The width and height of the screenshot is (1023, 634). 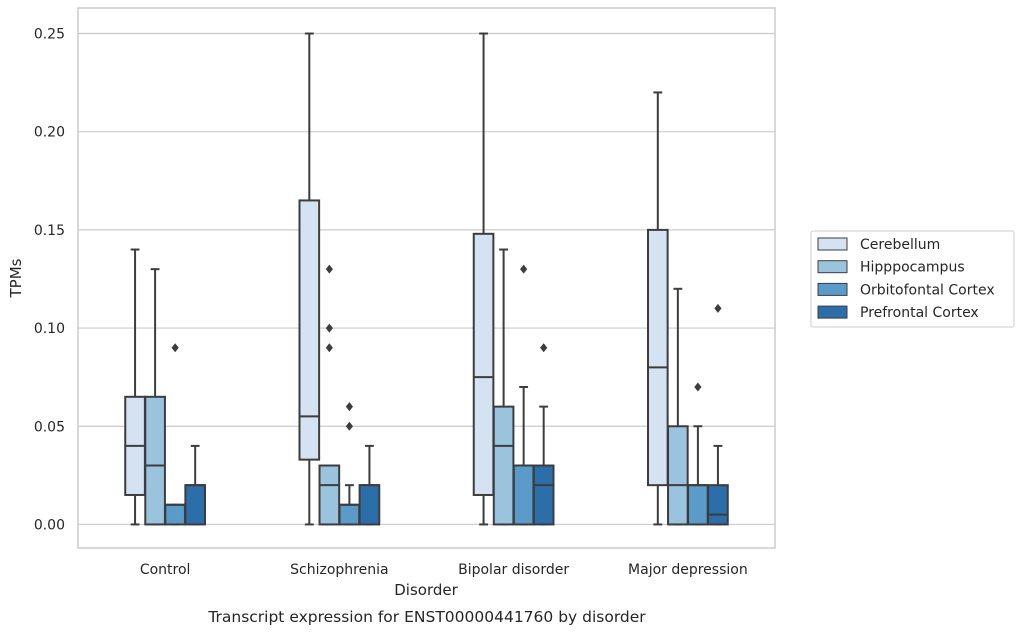 What do you see at coordinates (49, 525) in the screenshot?
I see `y-tick-label: 0.00` at bounding box center [49, 525].